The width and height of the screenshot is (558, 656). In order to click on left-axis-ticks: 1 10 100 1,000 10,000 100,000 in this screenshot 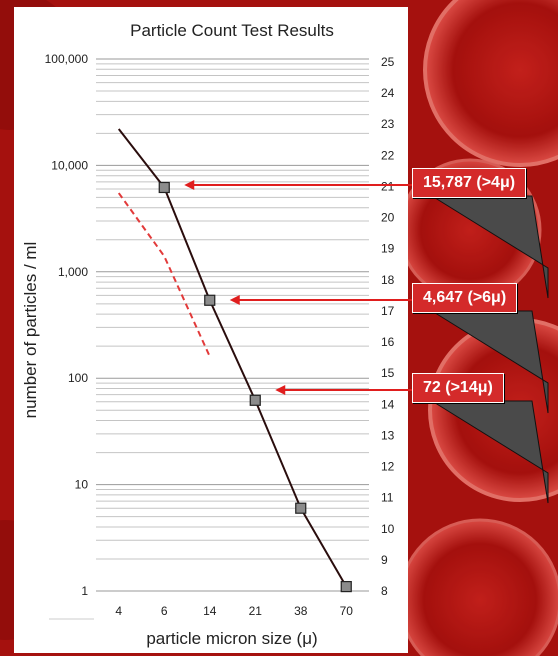, I will do `click(67, 325)`.